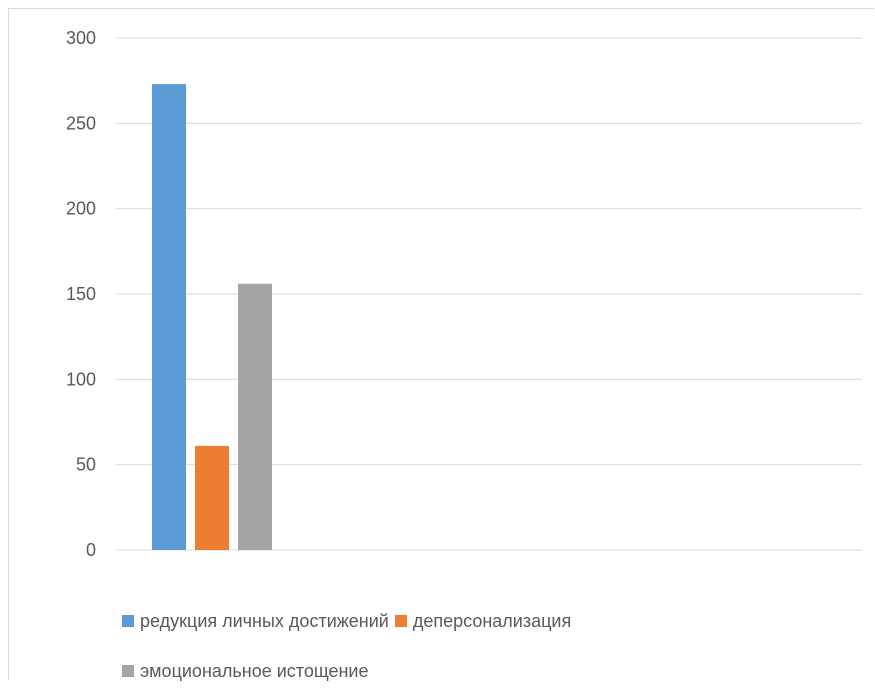 This screenshot has height=696, width=875. Describe the element at coordinates (81, 123) in the screenshot. I see `y-tick-label: 250` at that location.